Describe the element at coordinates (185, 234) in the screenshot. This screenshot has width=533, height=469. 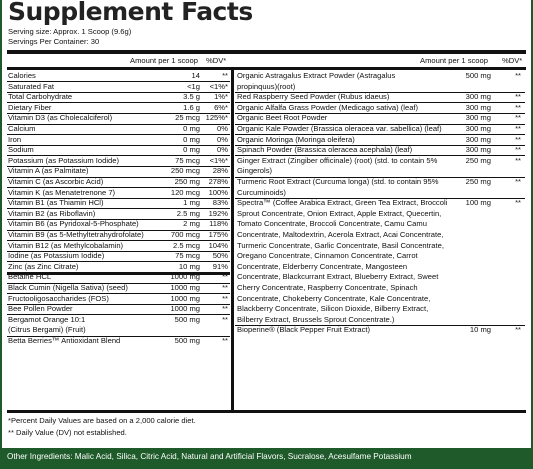
I see `nutrient-amount: 700 mcg` at that location.